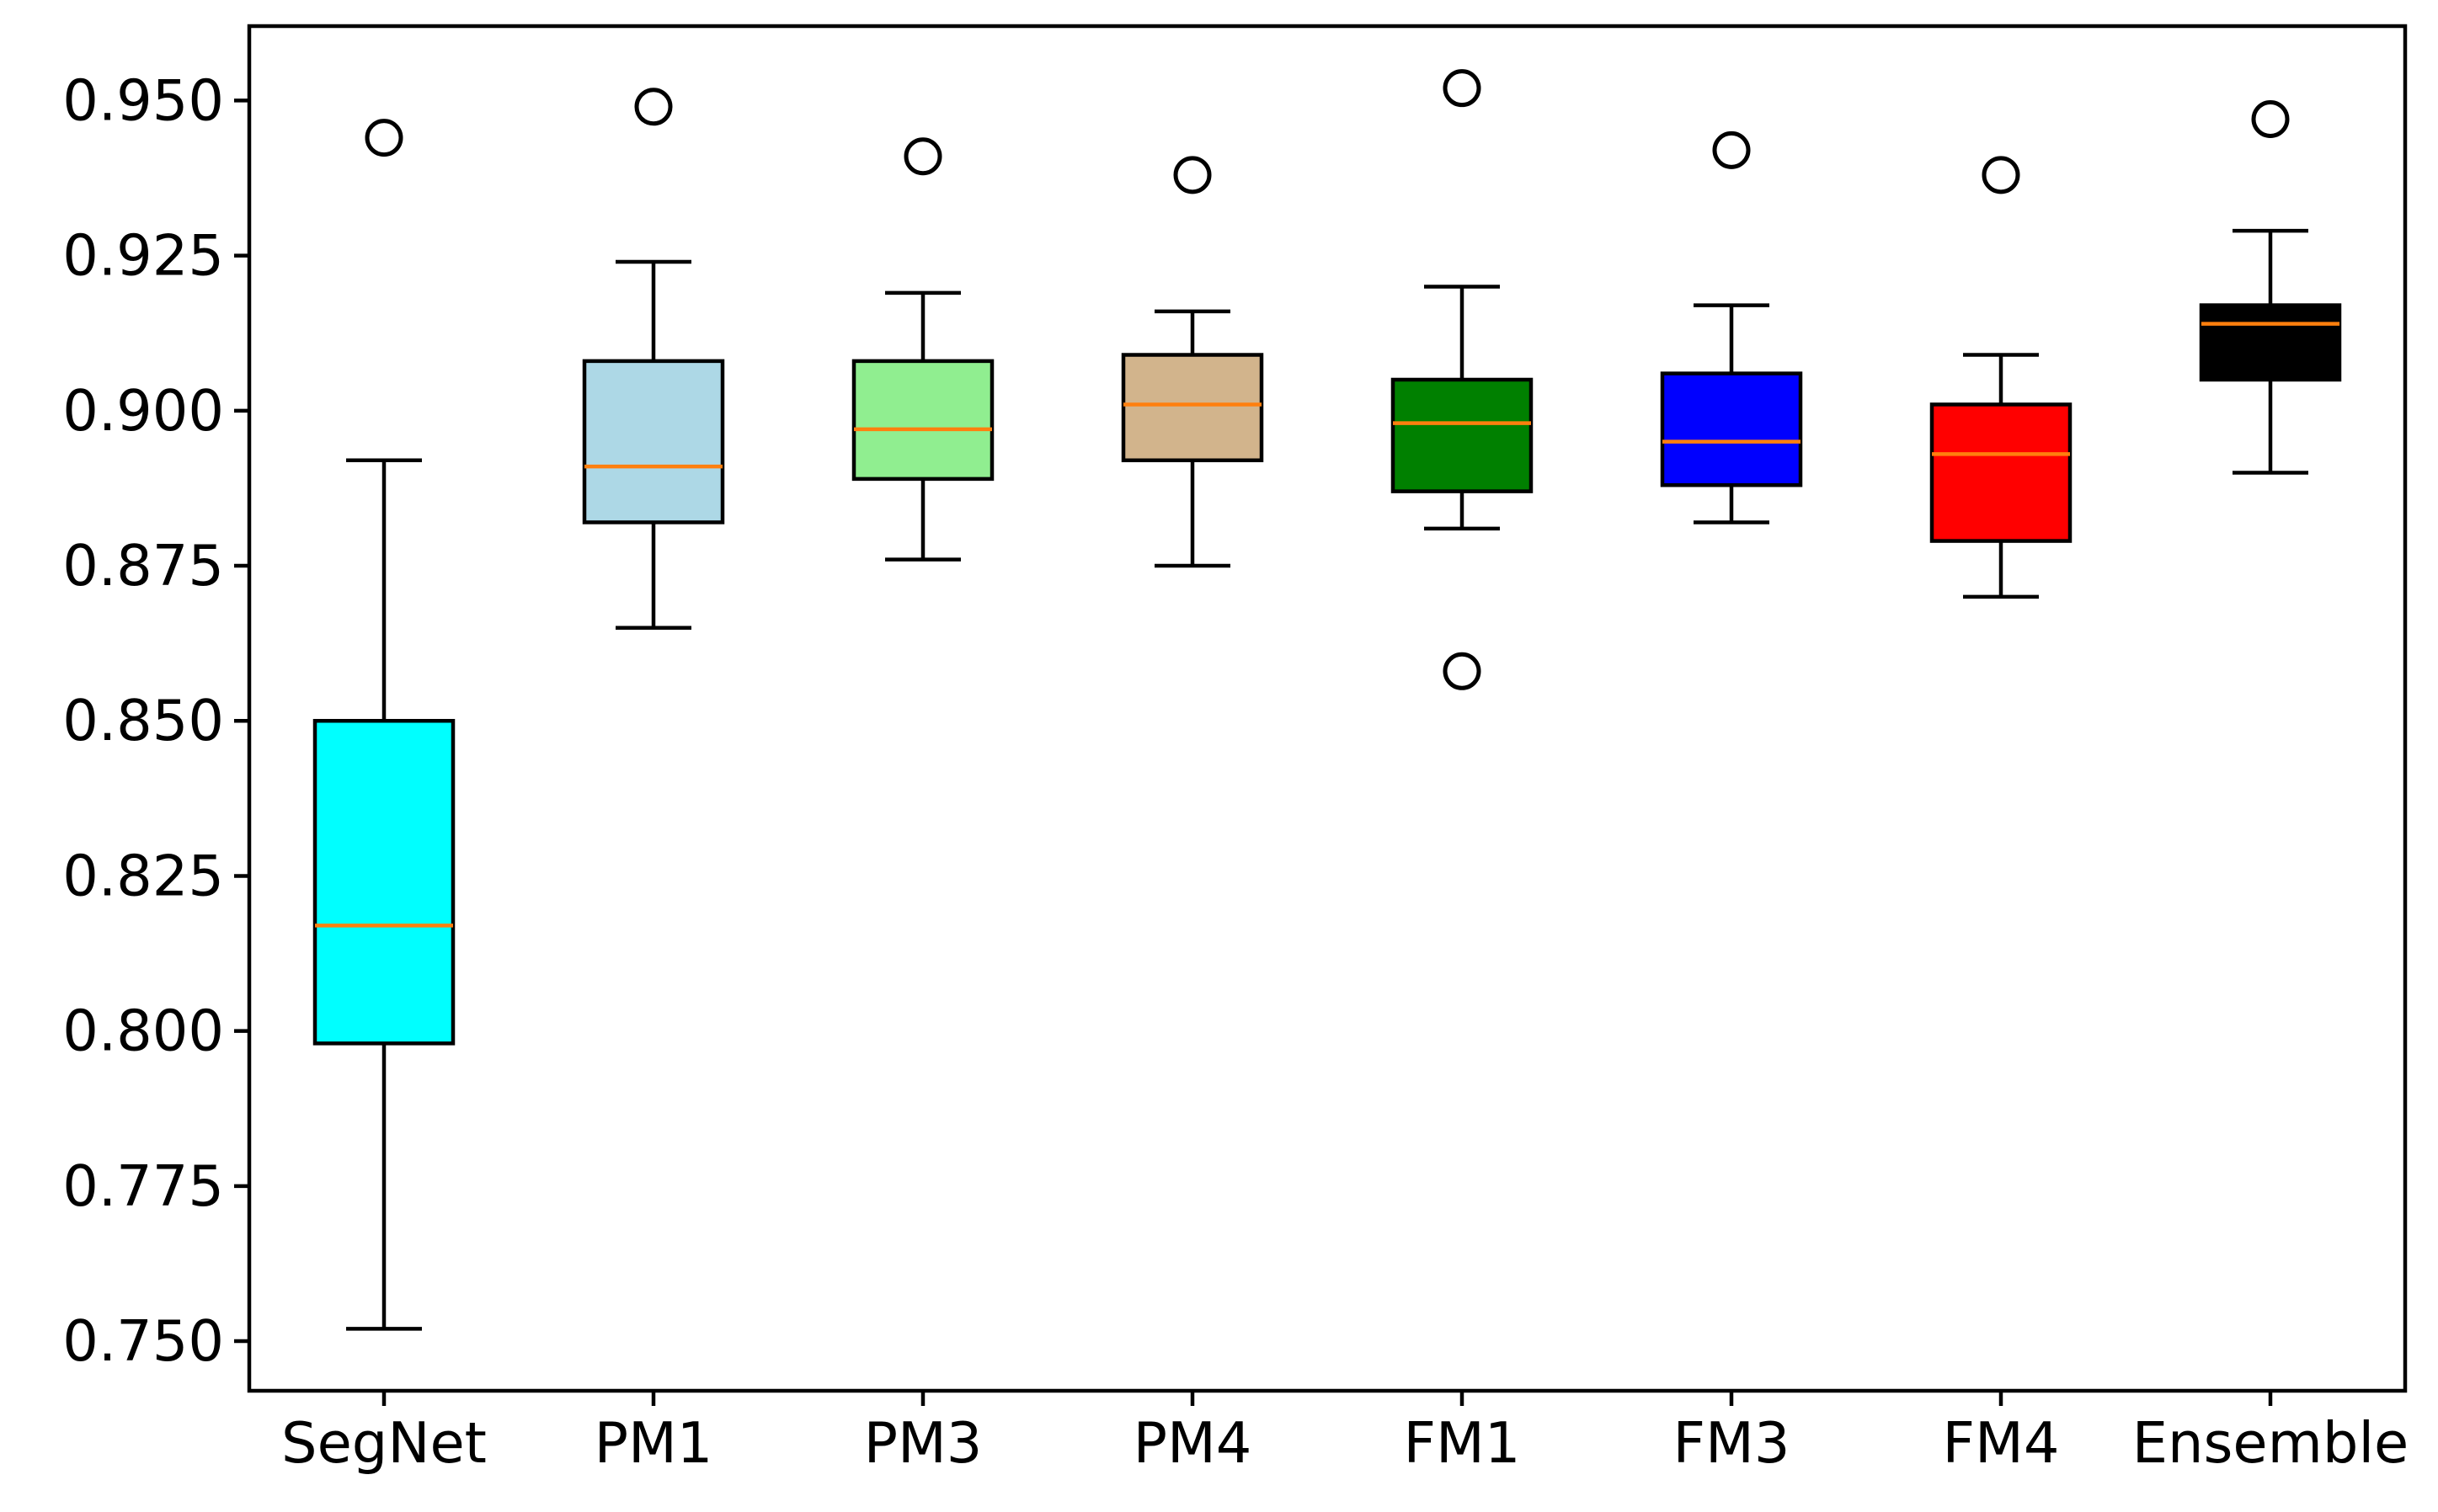 The image size is (2438, 1512). Describe the element at coordinates (1731, 327) in the screenshot. I see `box-group-fm3` at that location.